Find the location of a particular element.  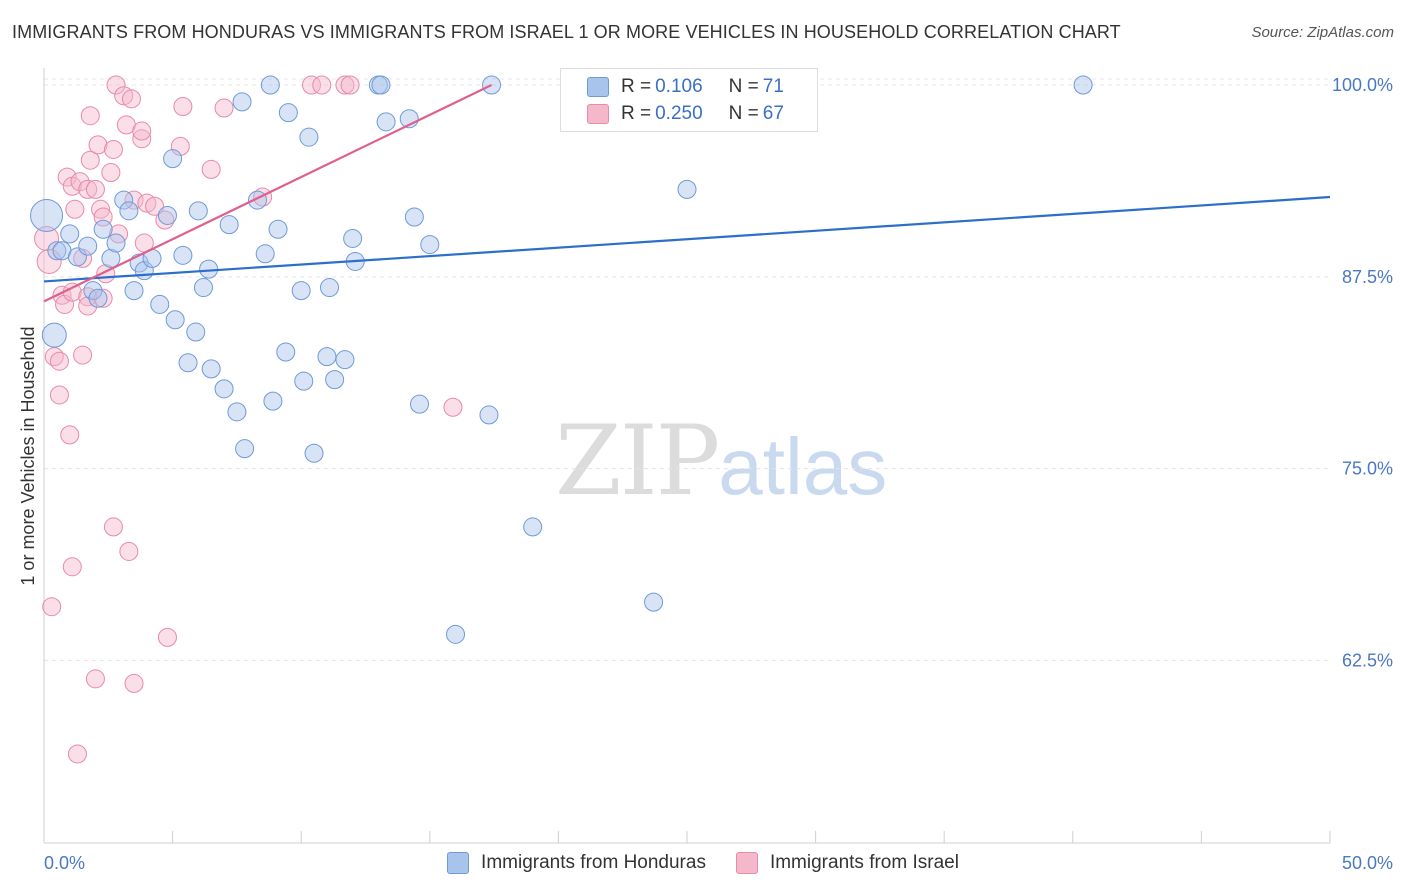

y-axis-label: 1 or more Vehicles in Household is located at coordinates (28, 455).